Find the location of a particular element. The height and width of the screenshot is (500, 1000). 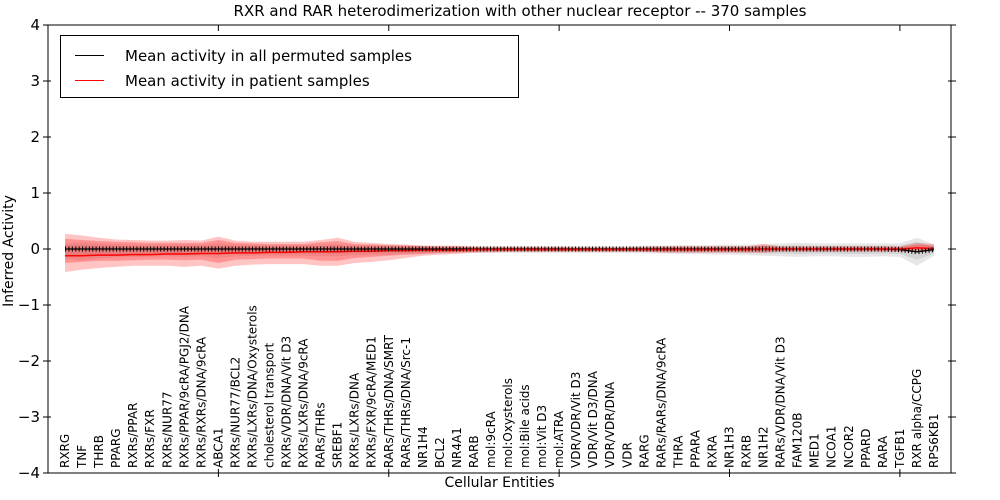

x-category-label: RARs/THRs/DNA/Src-1 is located at coordinates (406, 402).